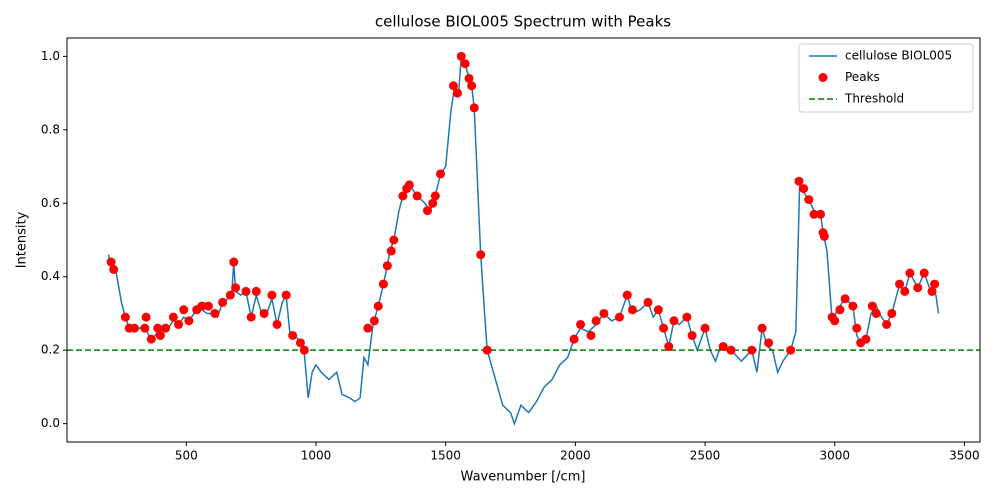 This screenshot has height=500, width=1000. What do you see at coordinates (523, 22) in the screenshot?
I see `chart-title: cellulose BIOL005 Spectrum with Peaks` at bounding box center [523, 22].